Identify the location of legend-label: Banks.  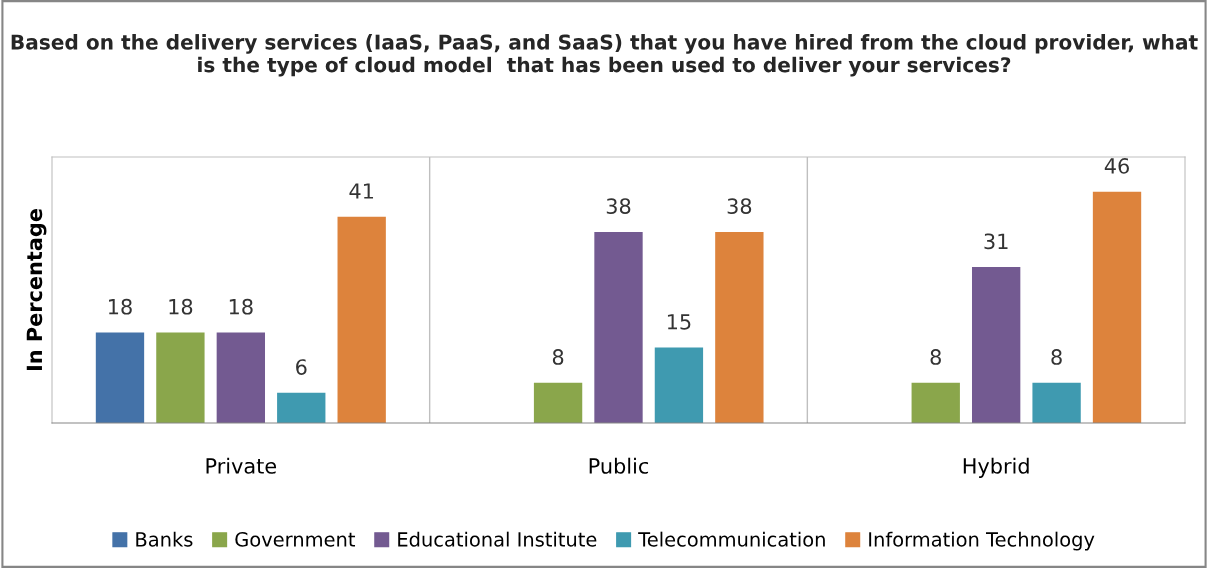
(164, 539).